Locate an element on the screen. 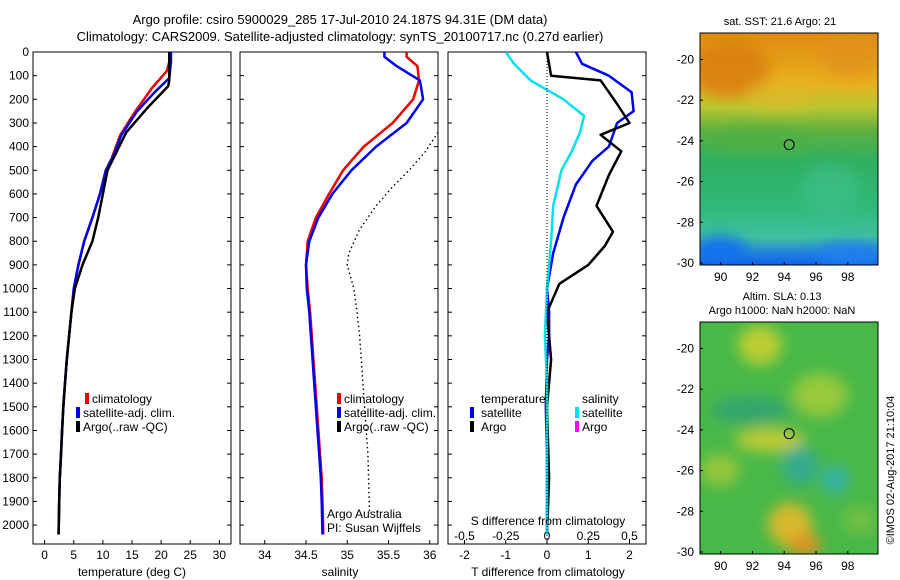  legend-label-sal-satellite: satellite is located at coordinates (602, 413).